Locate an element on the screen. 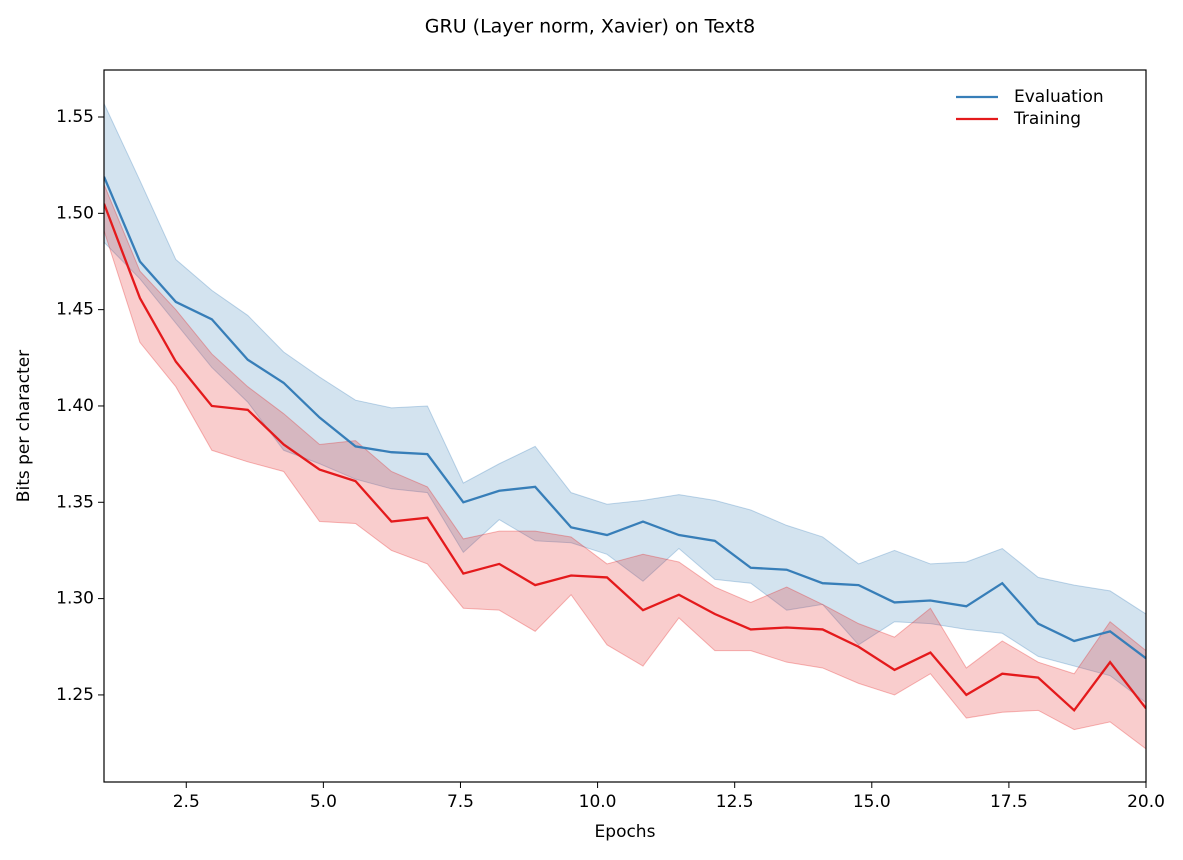 The image size is (1183, 860). x-tick-label: 12.5 is located at coordinates (735, 802).